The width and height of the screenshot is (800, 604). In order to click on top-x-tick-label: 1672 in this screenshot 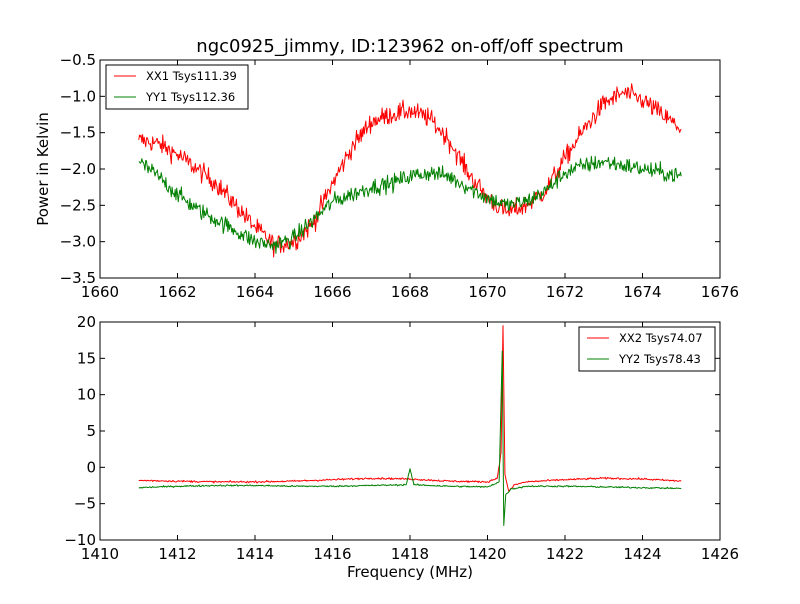, I will do `click(565, 292)`.